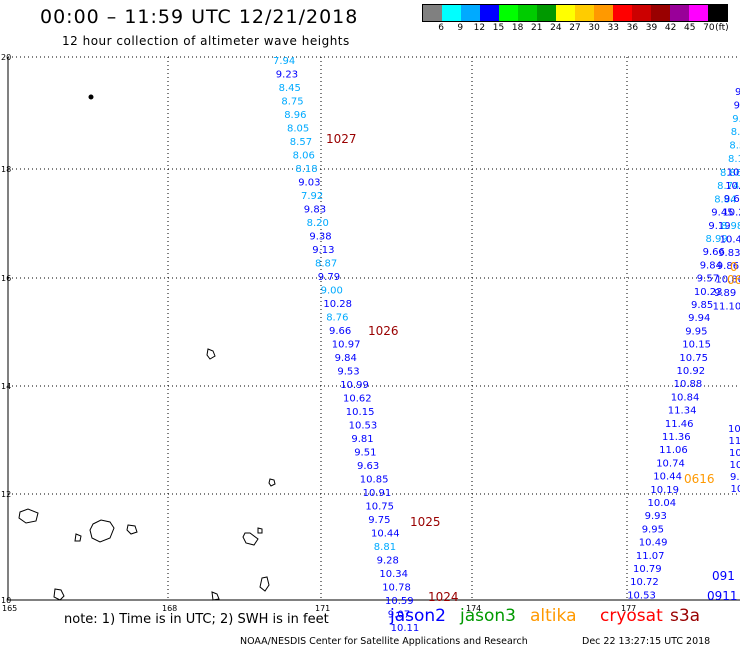 This screenshot has width=740, height=650. Describe the element at coordinates (6, 600) in the screenshot. I see `latitude-label: 10` at that location.